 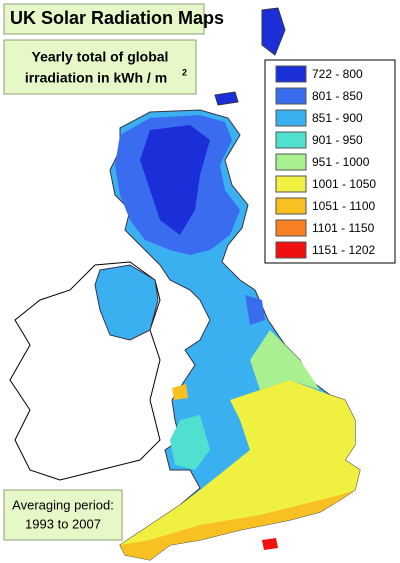 What do you see at coordinates (237, 525) in the screenshot?
I see `region-south-coast` at bounding box center [237, 525].